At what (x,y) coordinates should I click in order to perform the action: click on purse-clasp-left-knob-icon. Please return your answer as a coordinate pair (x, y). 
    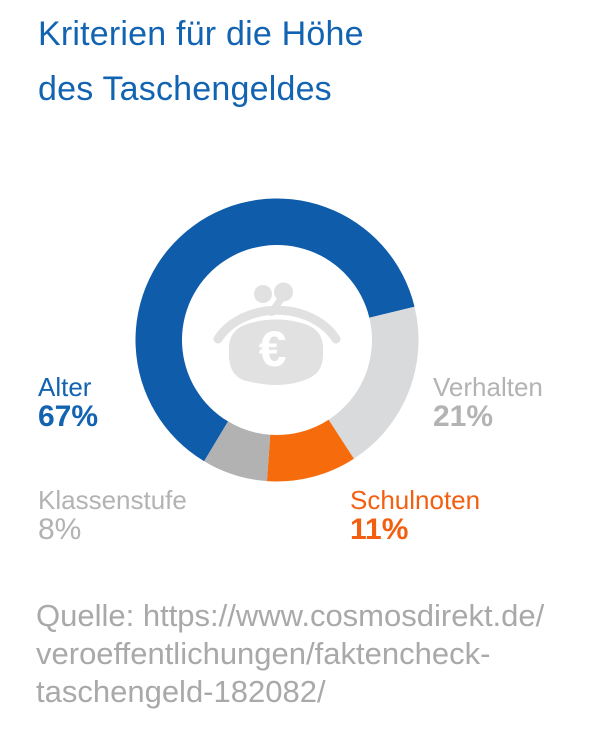
    Looking at the image, I should click on (263, 294).